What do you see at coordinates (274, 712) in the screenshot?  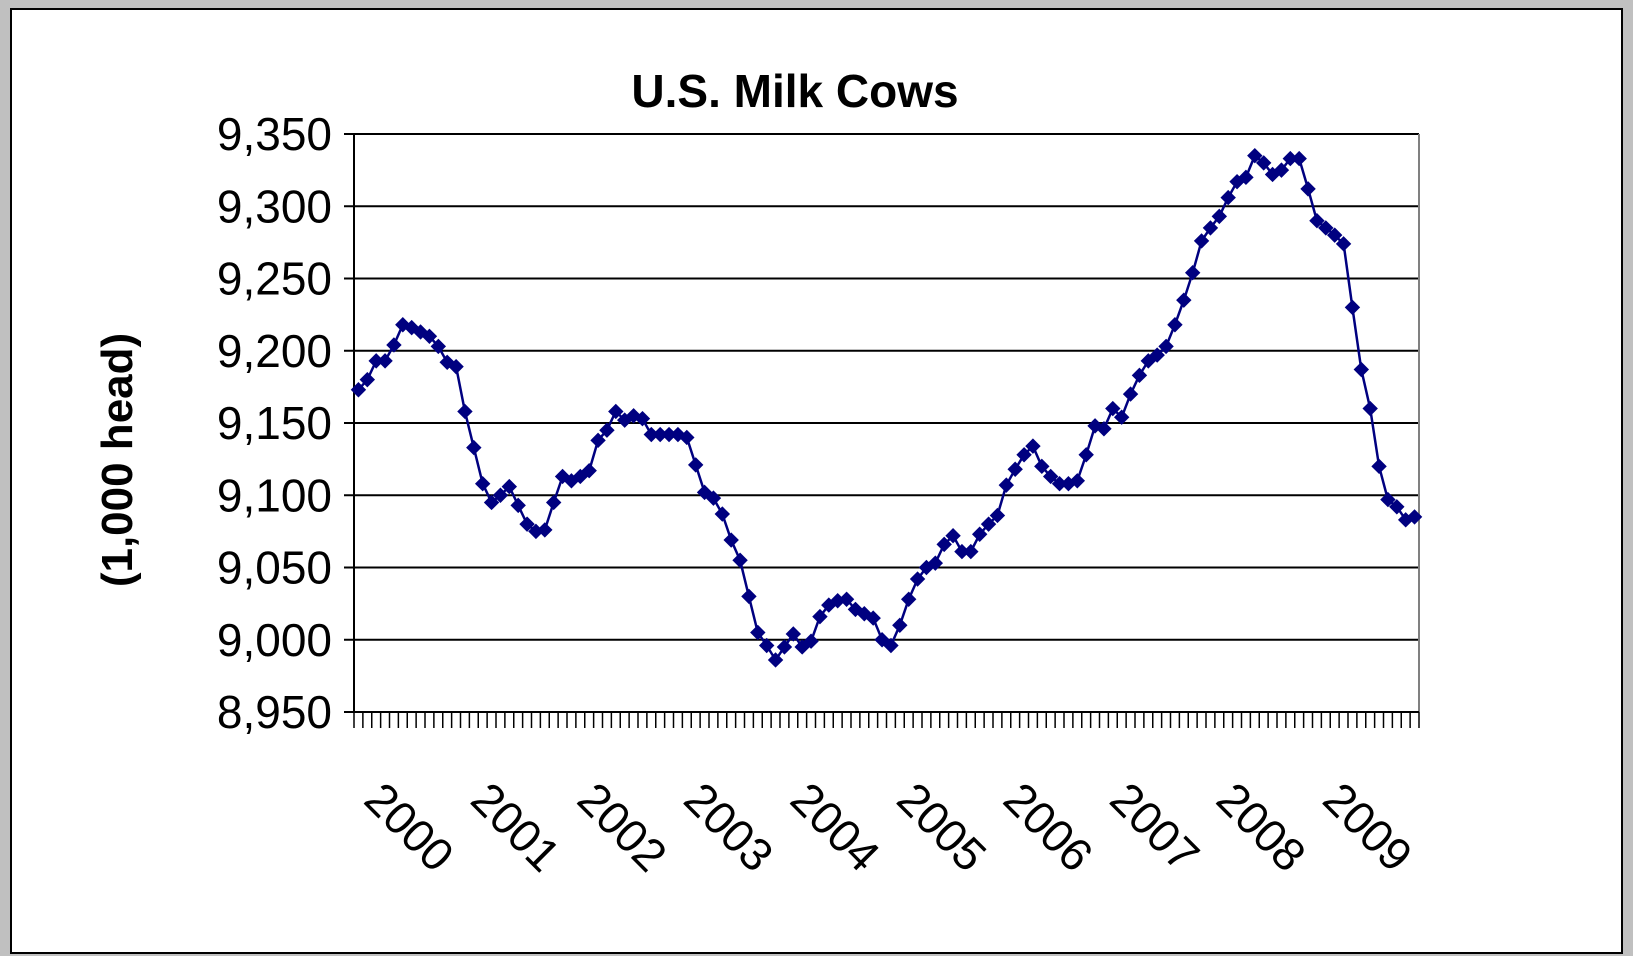 I see `y-tick-label: 8,950` at bounding box center [274, 712].